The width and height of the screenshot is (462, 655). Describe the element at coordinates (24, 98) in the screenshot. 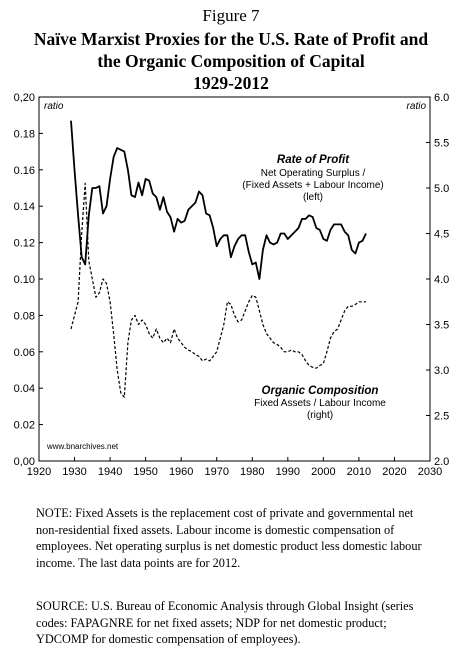

I see `y-left-tick-label: 0,20` at that location.